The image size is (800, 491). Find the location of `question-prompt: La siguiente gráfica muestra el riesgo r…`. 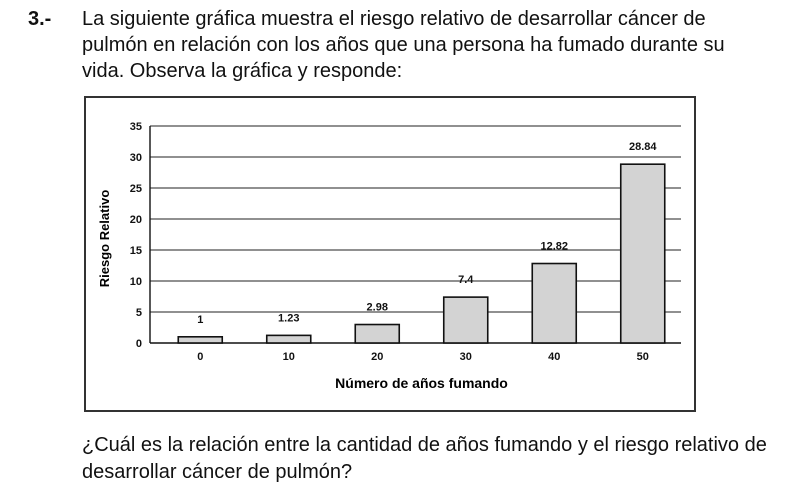

question-prompt: La siguiente gráfica muestra el riesgo r… is located at coordinates (403, 45).